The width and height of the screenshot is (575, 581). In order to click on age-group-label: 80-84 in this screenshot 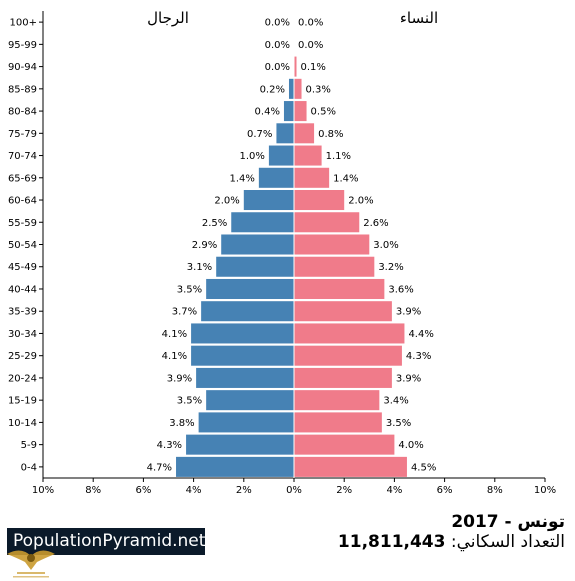, I will do `click(22, 112)`.